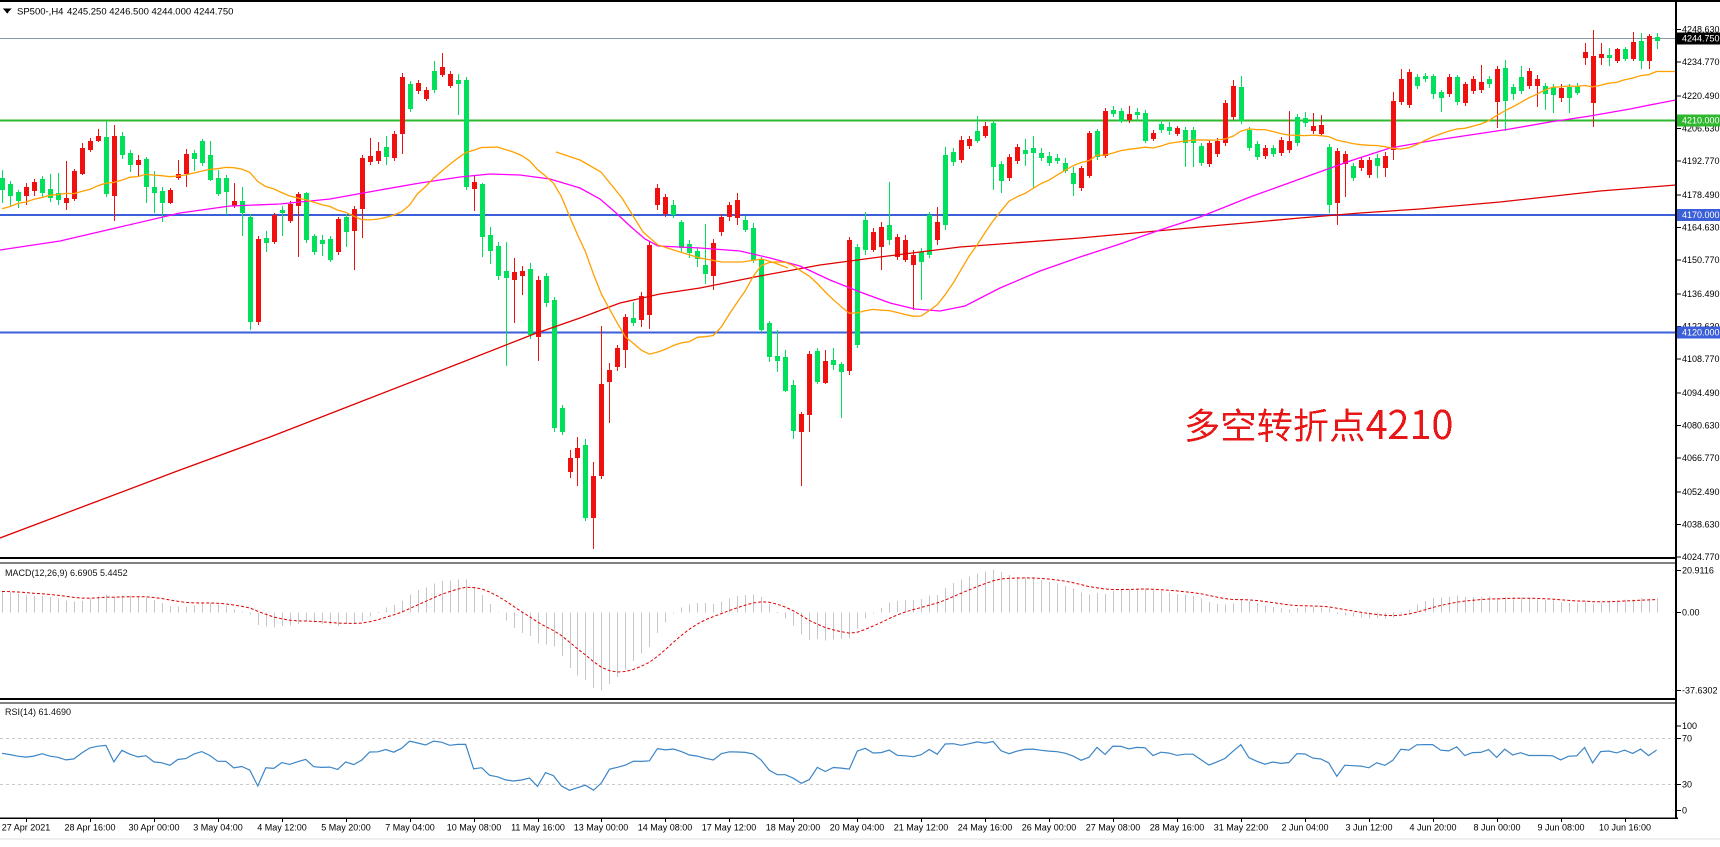 Image resolution: width=1720 pixels, height=847 pixels. I want to click on svg-text: 4038.630, so click(1701, 524).